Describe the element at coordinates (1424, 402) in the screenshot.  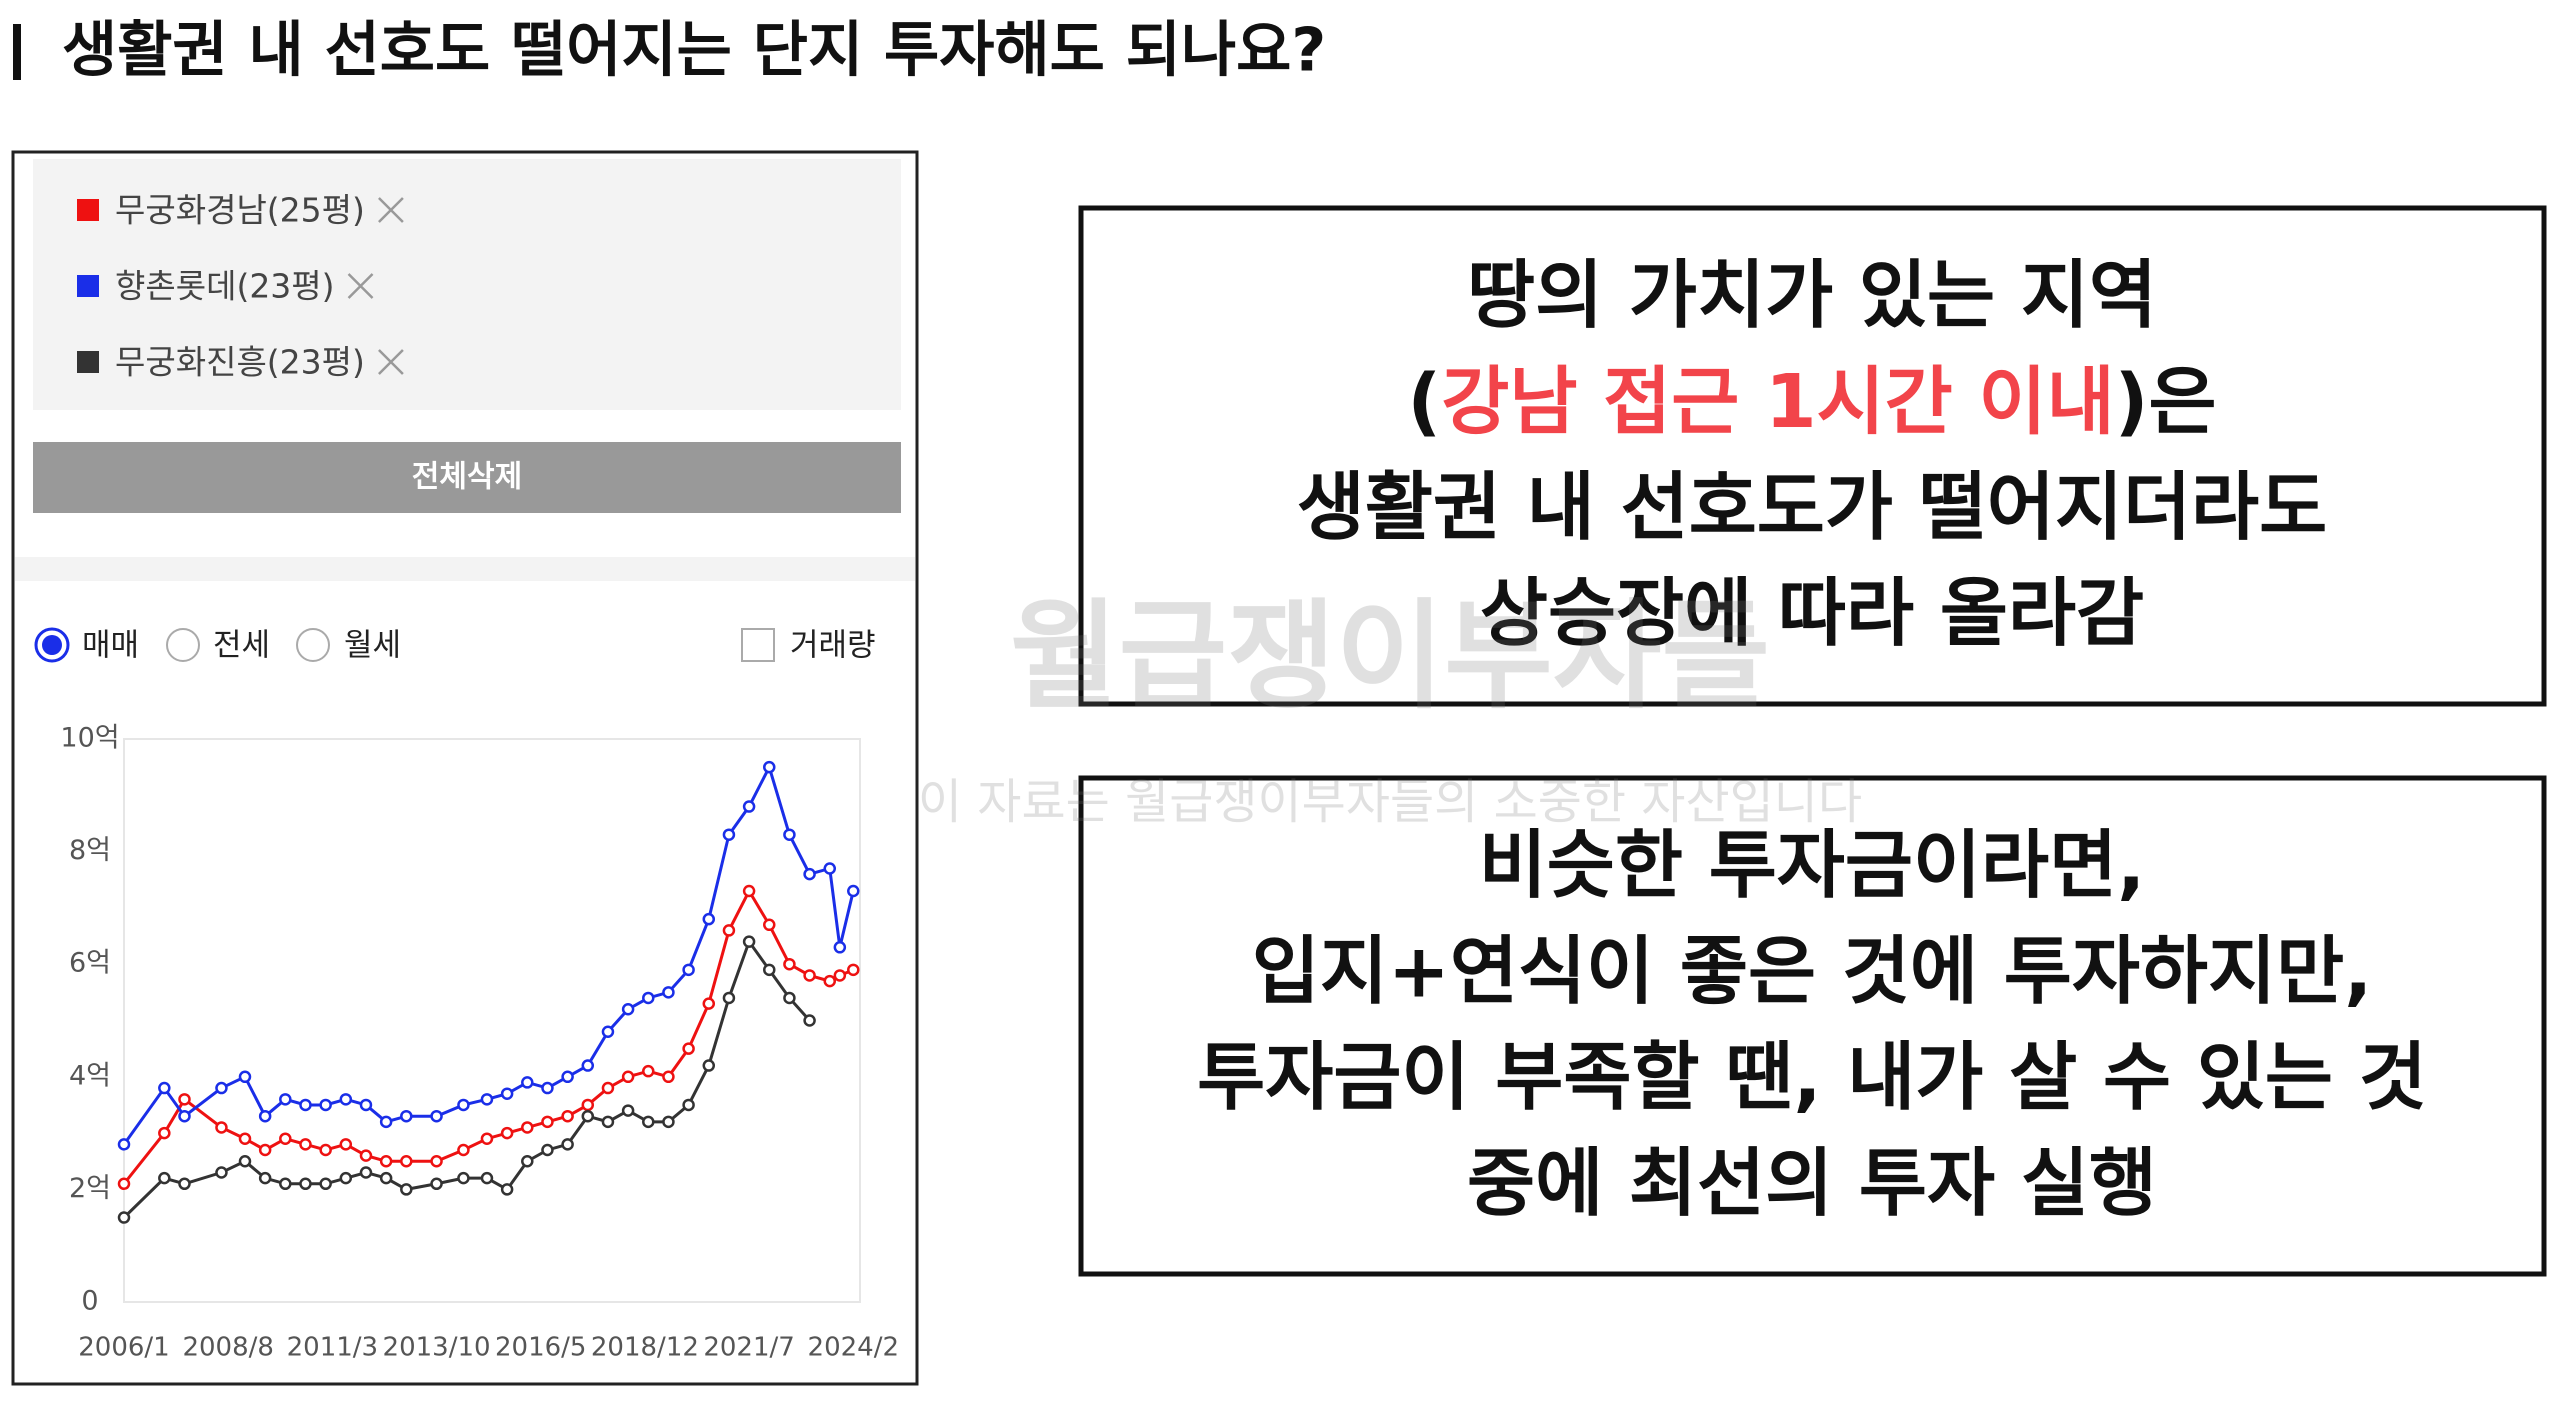
I see `box-text: (` at that location.